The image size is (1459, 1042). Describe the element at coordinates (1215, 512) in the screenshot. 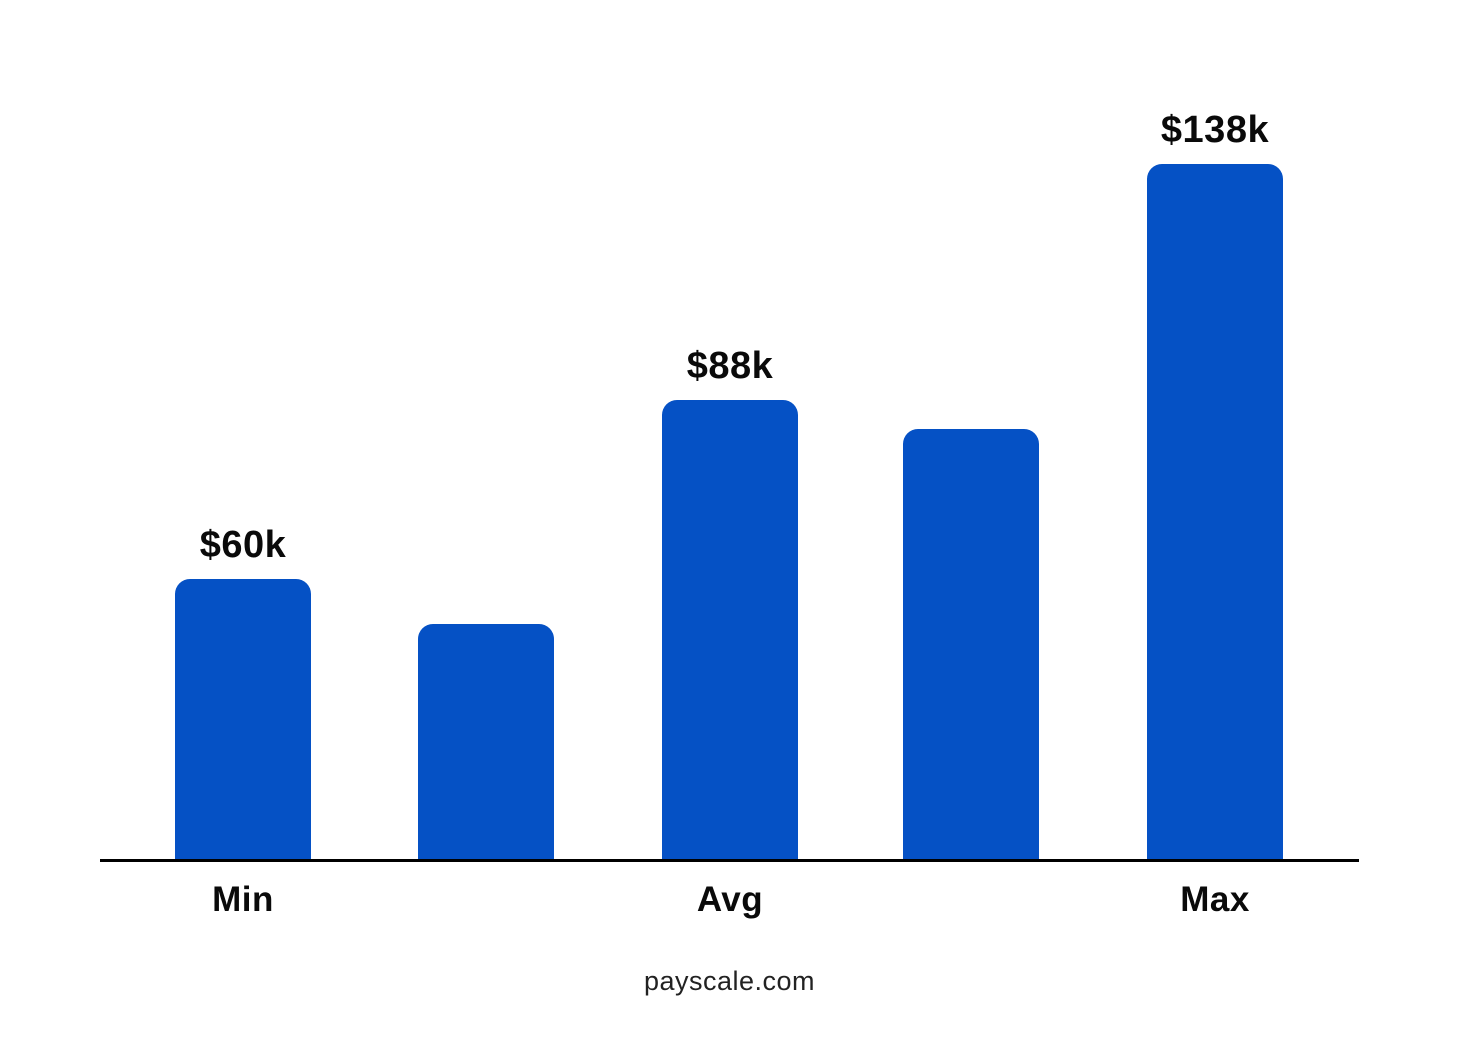

I see `bar-max` at that location.